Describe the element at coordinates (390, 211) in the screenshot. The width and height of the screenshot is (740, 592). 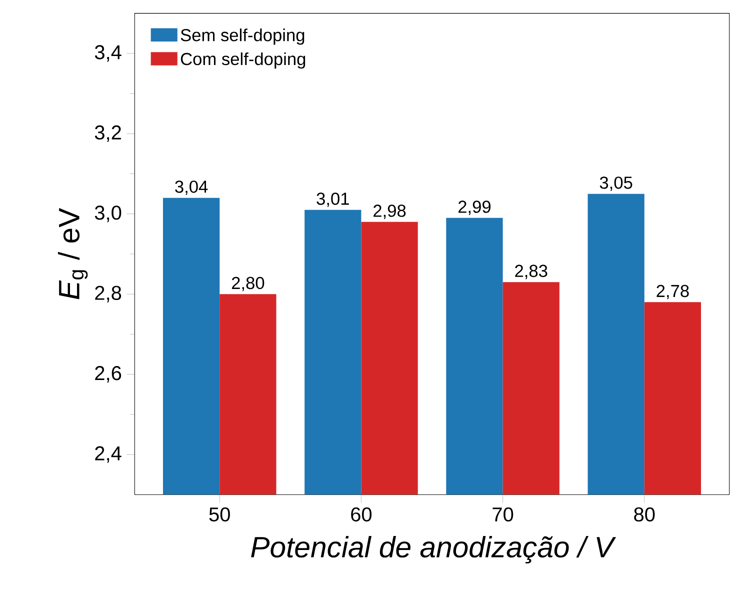
I see `data-label: 2,98` at that location.